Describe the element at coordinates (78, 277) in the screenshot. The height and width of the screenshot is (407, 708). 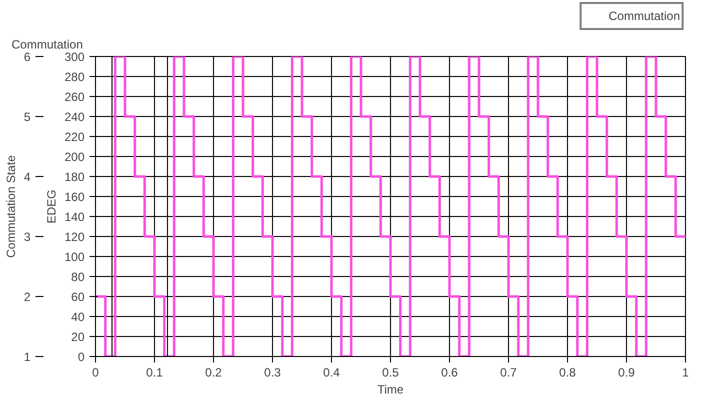
I see `y-tick-label: 80` at that location.